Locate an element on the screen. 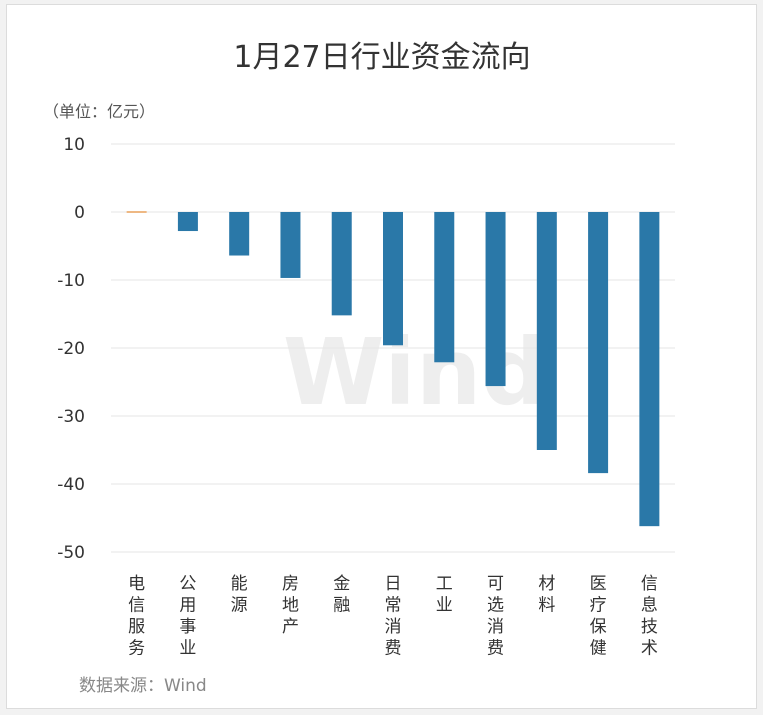 The width and height of the screenshot is (763, 715). y-tick-label: -50 is located at coordinates (71, 553).